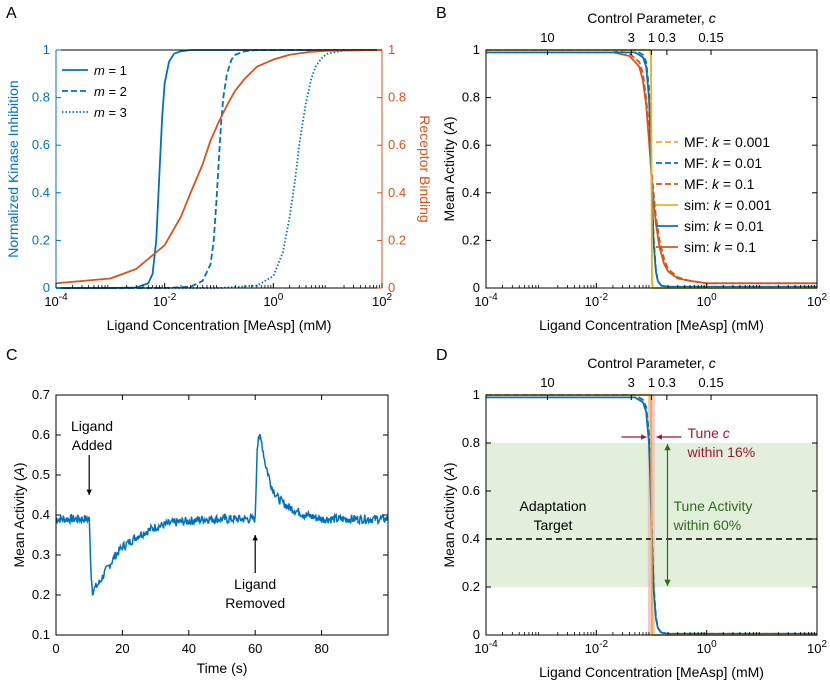  I want to click on legend-text: MF:, so click(698, 184).